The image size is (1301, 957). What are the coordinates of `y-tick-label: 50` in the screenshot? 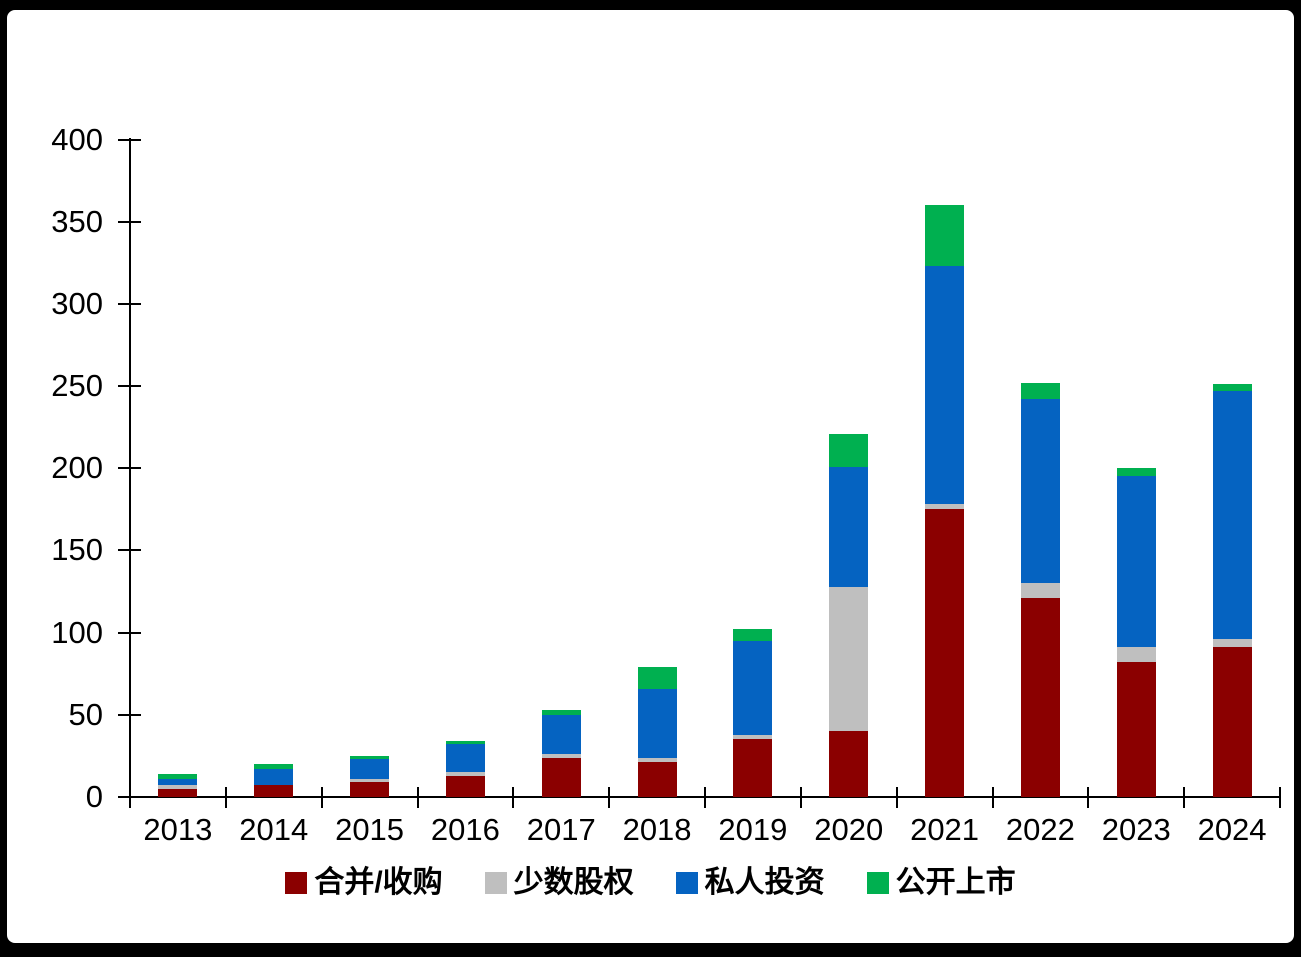 It's located at (85, 714).